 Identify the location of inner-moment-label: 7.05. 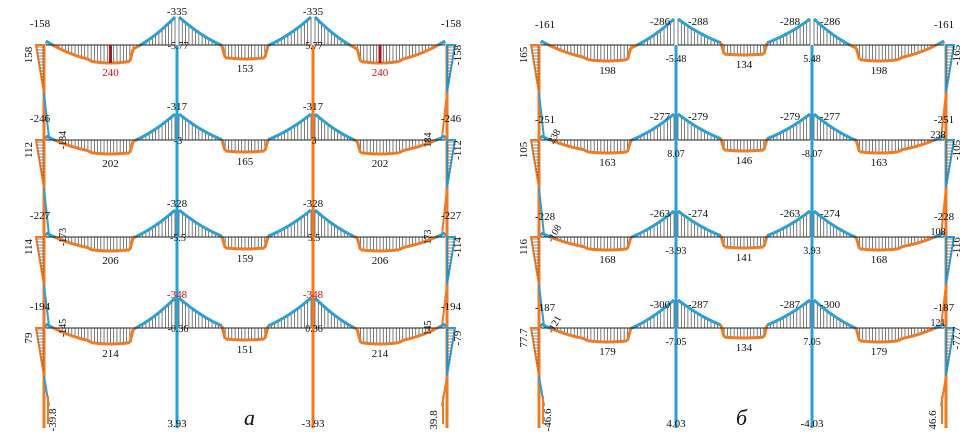
(812, 342).